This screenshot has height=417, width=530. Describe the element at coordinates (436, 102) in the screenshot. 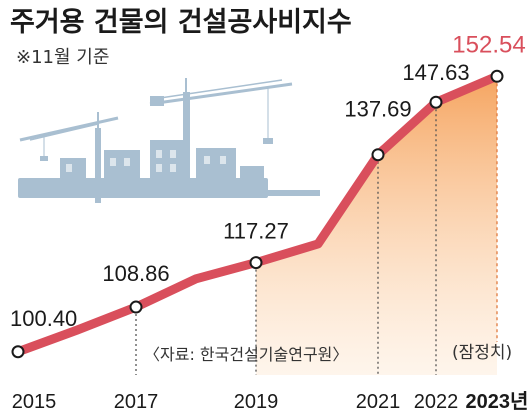

I see `marker-2022` at that location.